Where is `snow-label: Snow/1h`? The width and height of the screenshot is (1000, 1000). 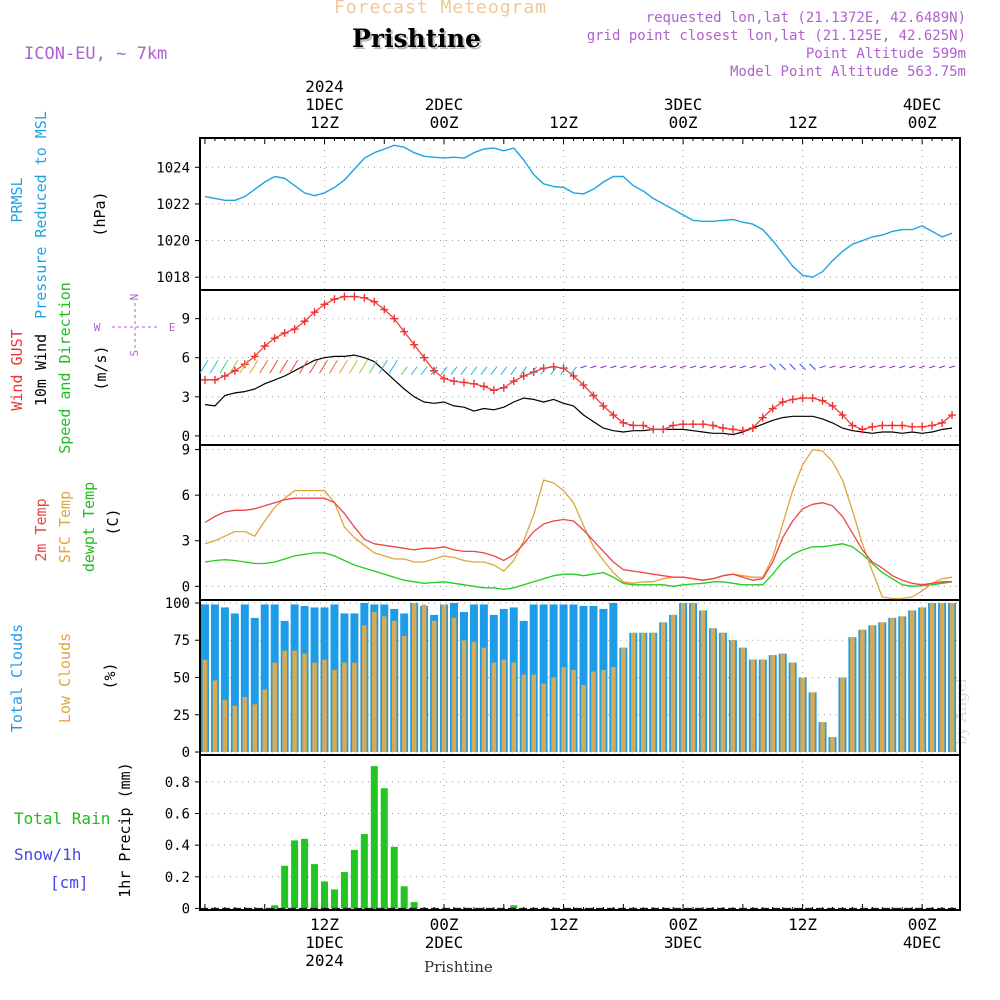
snow-label: Snow/1h is located at coordinates (47, 854).